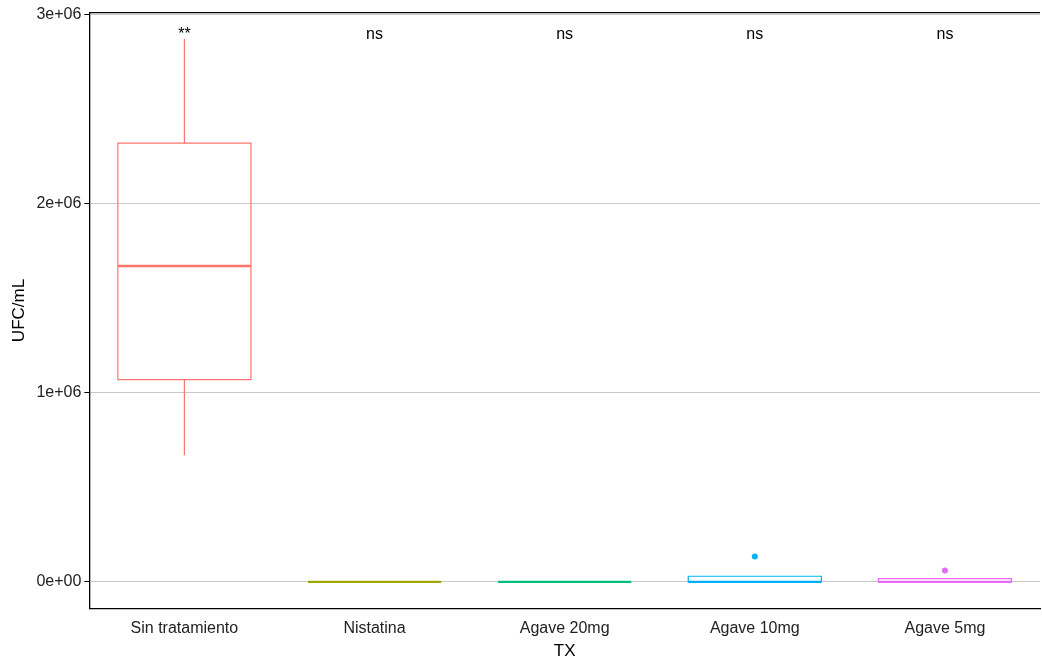 The width and height of the screenshot is (1042, 664). I want to click on x-tick-label: Agave 10mg, so click(754, 628).